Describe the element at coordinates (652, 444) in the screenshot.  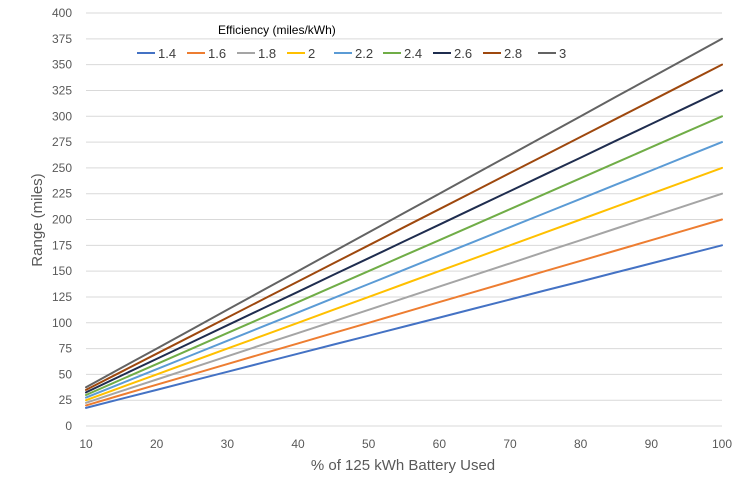
I see `x-tick-label: 90` at that location.